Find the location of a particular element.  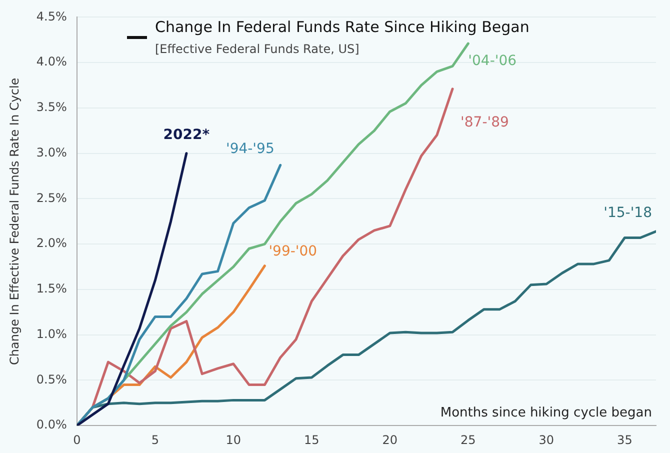

series-label: '87-'89 is located at coordinates (484, 122).